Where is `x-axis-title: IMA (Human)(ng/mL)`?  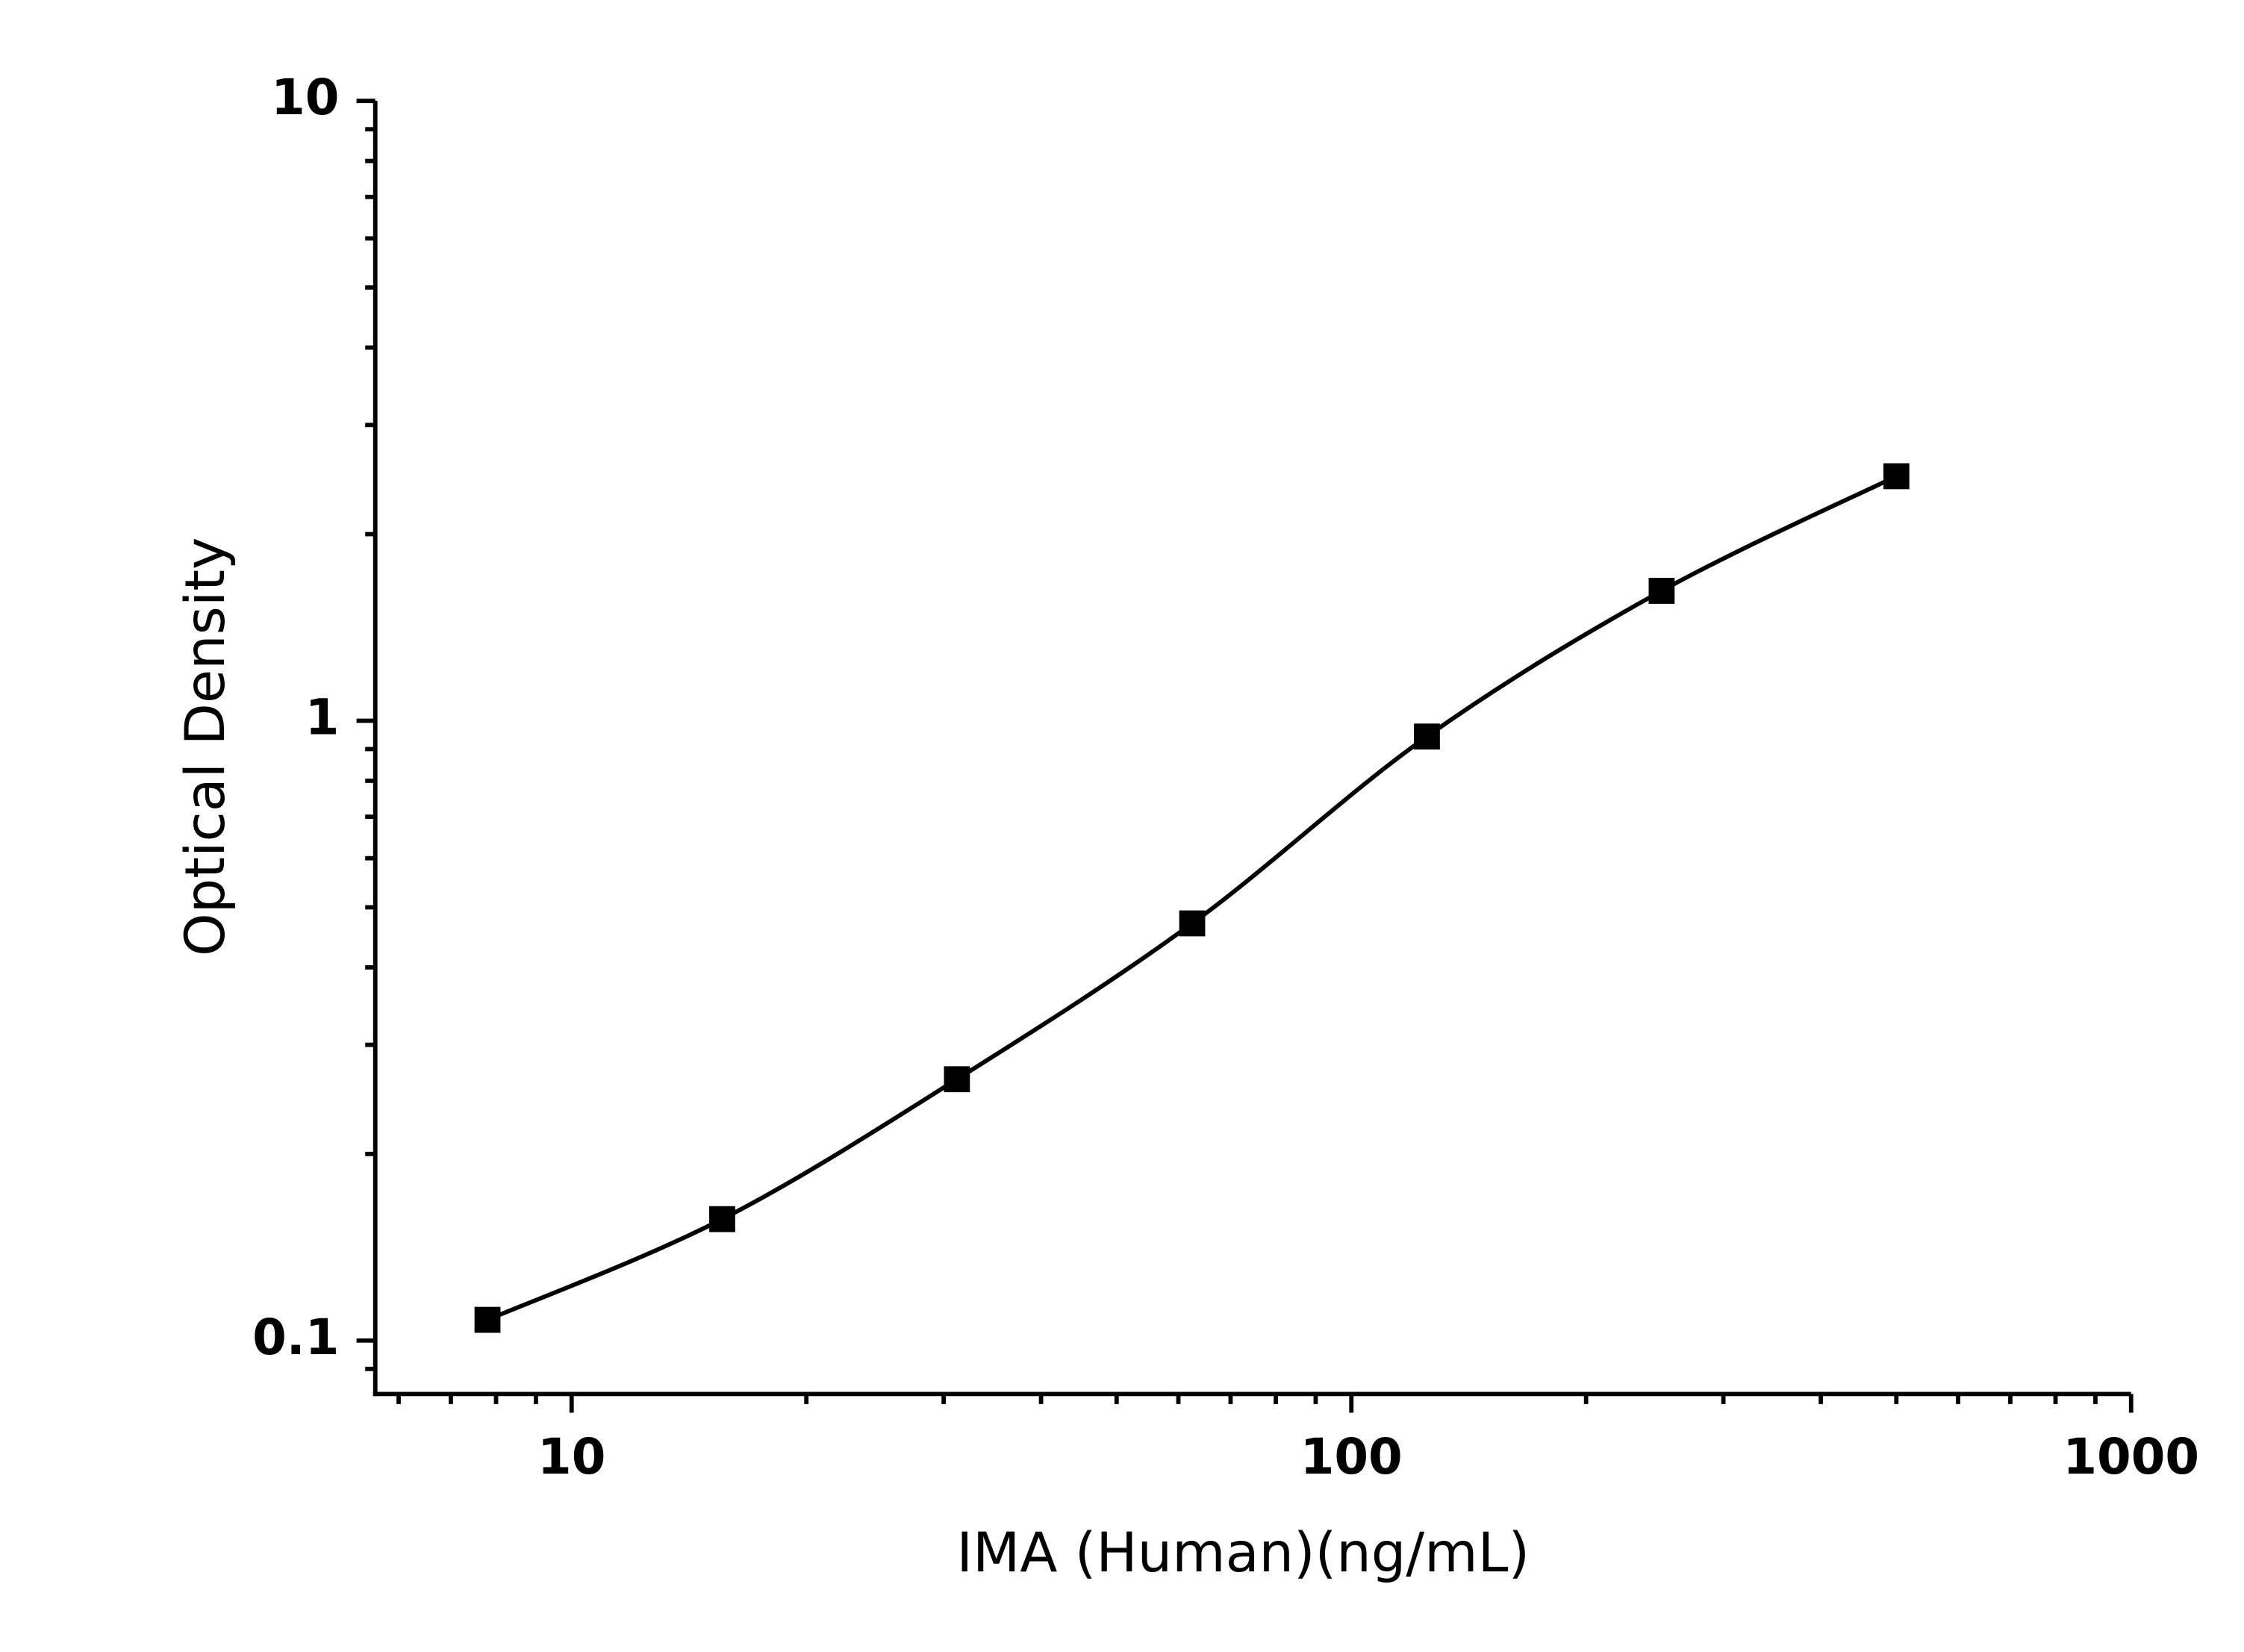 x-axis-title: IMA (Human)(ng/mL) is located at coordinates (1243, 1553).